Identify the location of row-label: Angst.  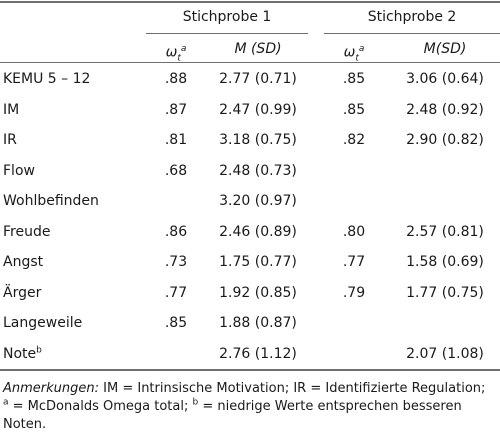
(23, 262).